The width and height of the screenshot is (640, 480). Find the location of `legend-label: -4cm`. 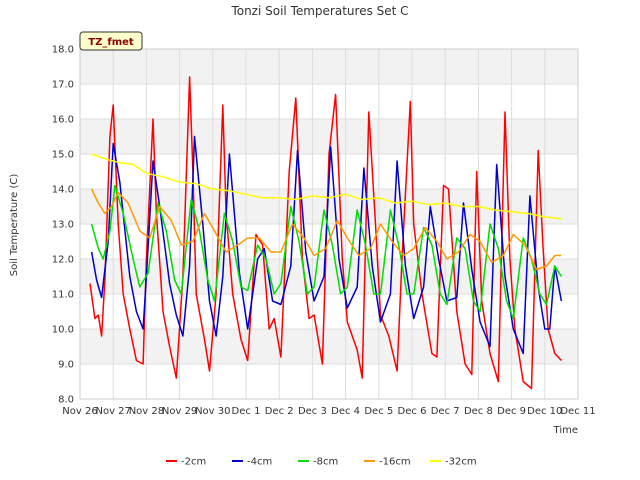

legend-label: -4cm is located at coordinates (259, 462).